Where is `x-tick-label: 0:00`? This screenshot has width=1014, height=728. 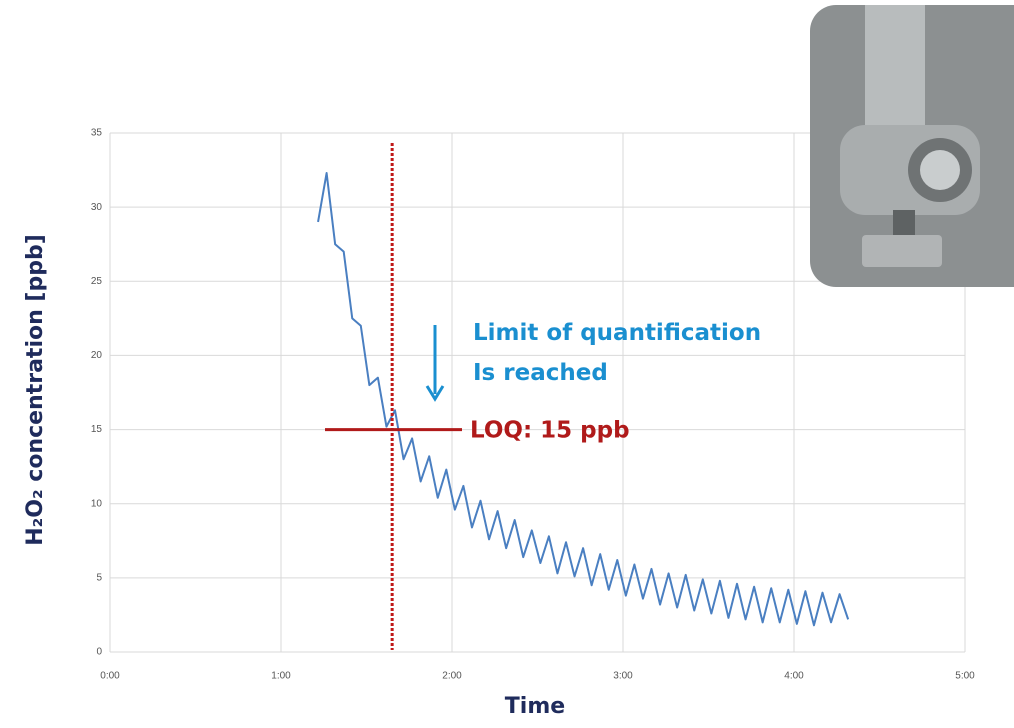
x-tick-label: 0:00 is located at coordinates (110, 676).